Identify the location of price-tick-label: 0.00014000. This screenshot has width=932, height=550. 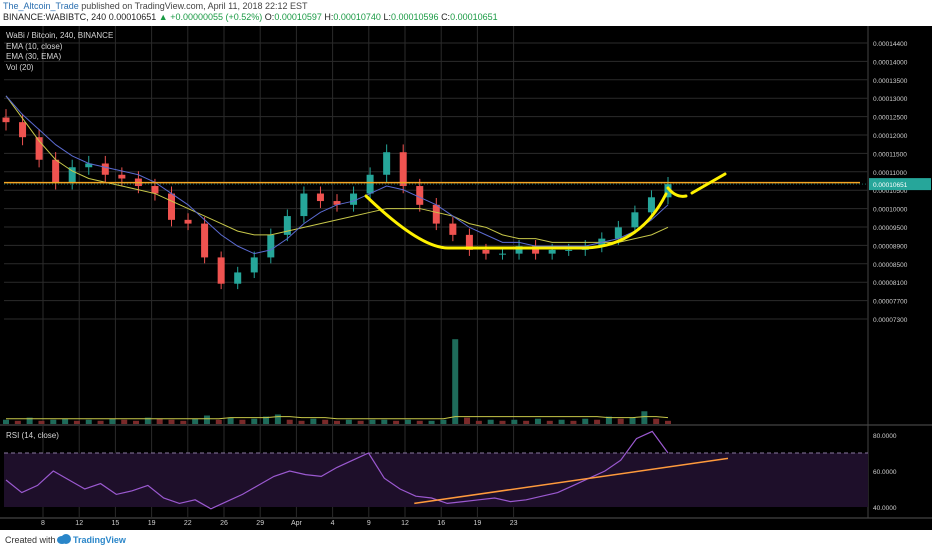
(890, 62).